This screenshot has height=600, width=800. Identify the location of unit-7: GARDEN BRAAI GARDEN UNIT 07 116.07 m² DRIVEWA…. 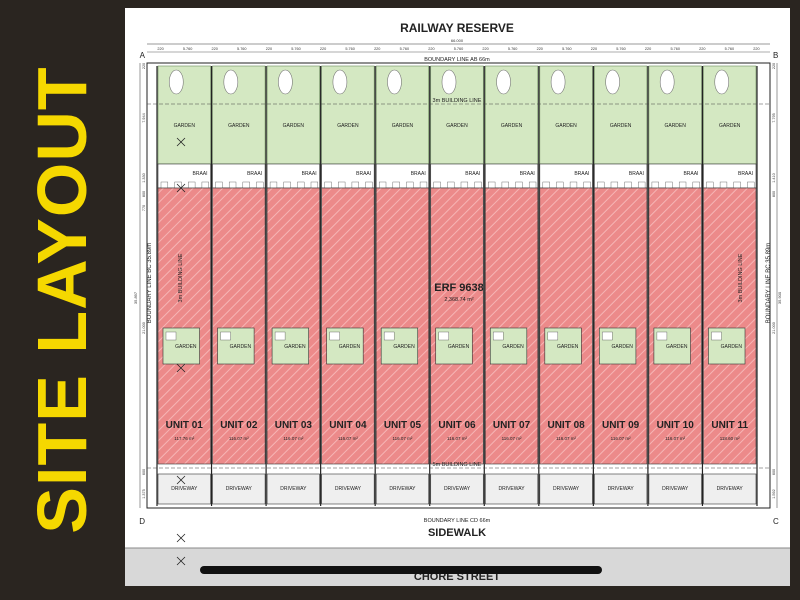
(511, 285).